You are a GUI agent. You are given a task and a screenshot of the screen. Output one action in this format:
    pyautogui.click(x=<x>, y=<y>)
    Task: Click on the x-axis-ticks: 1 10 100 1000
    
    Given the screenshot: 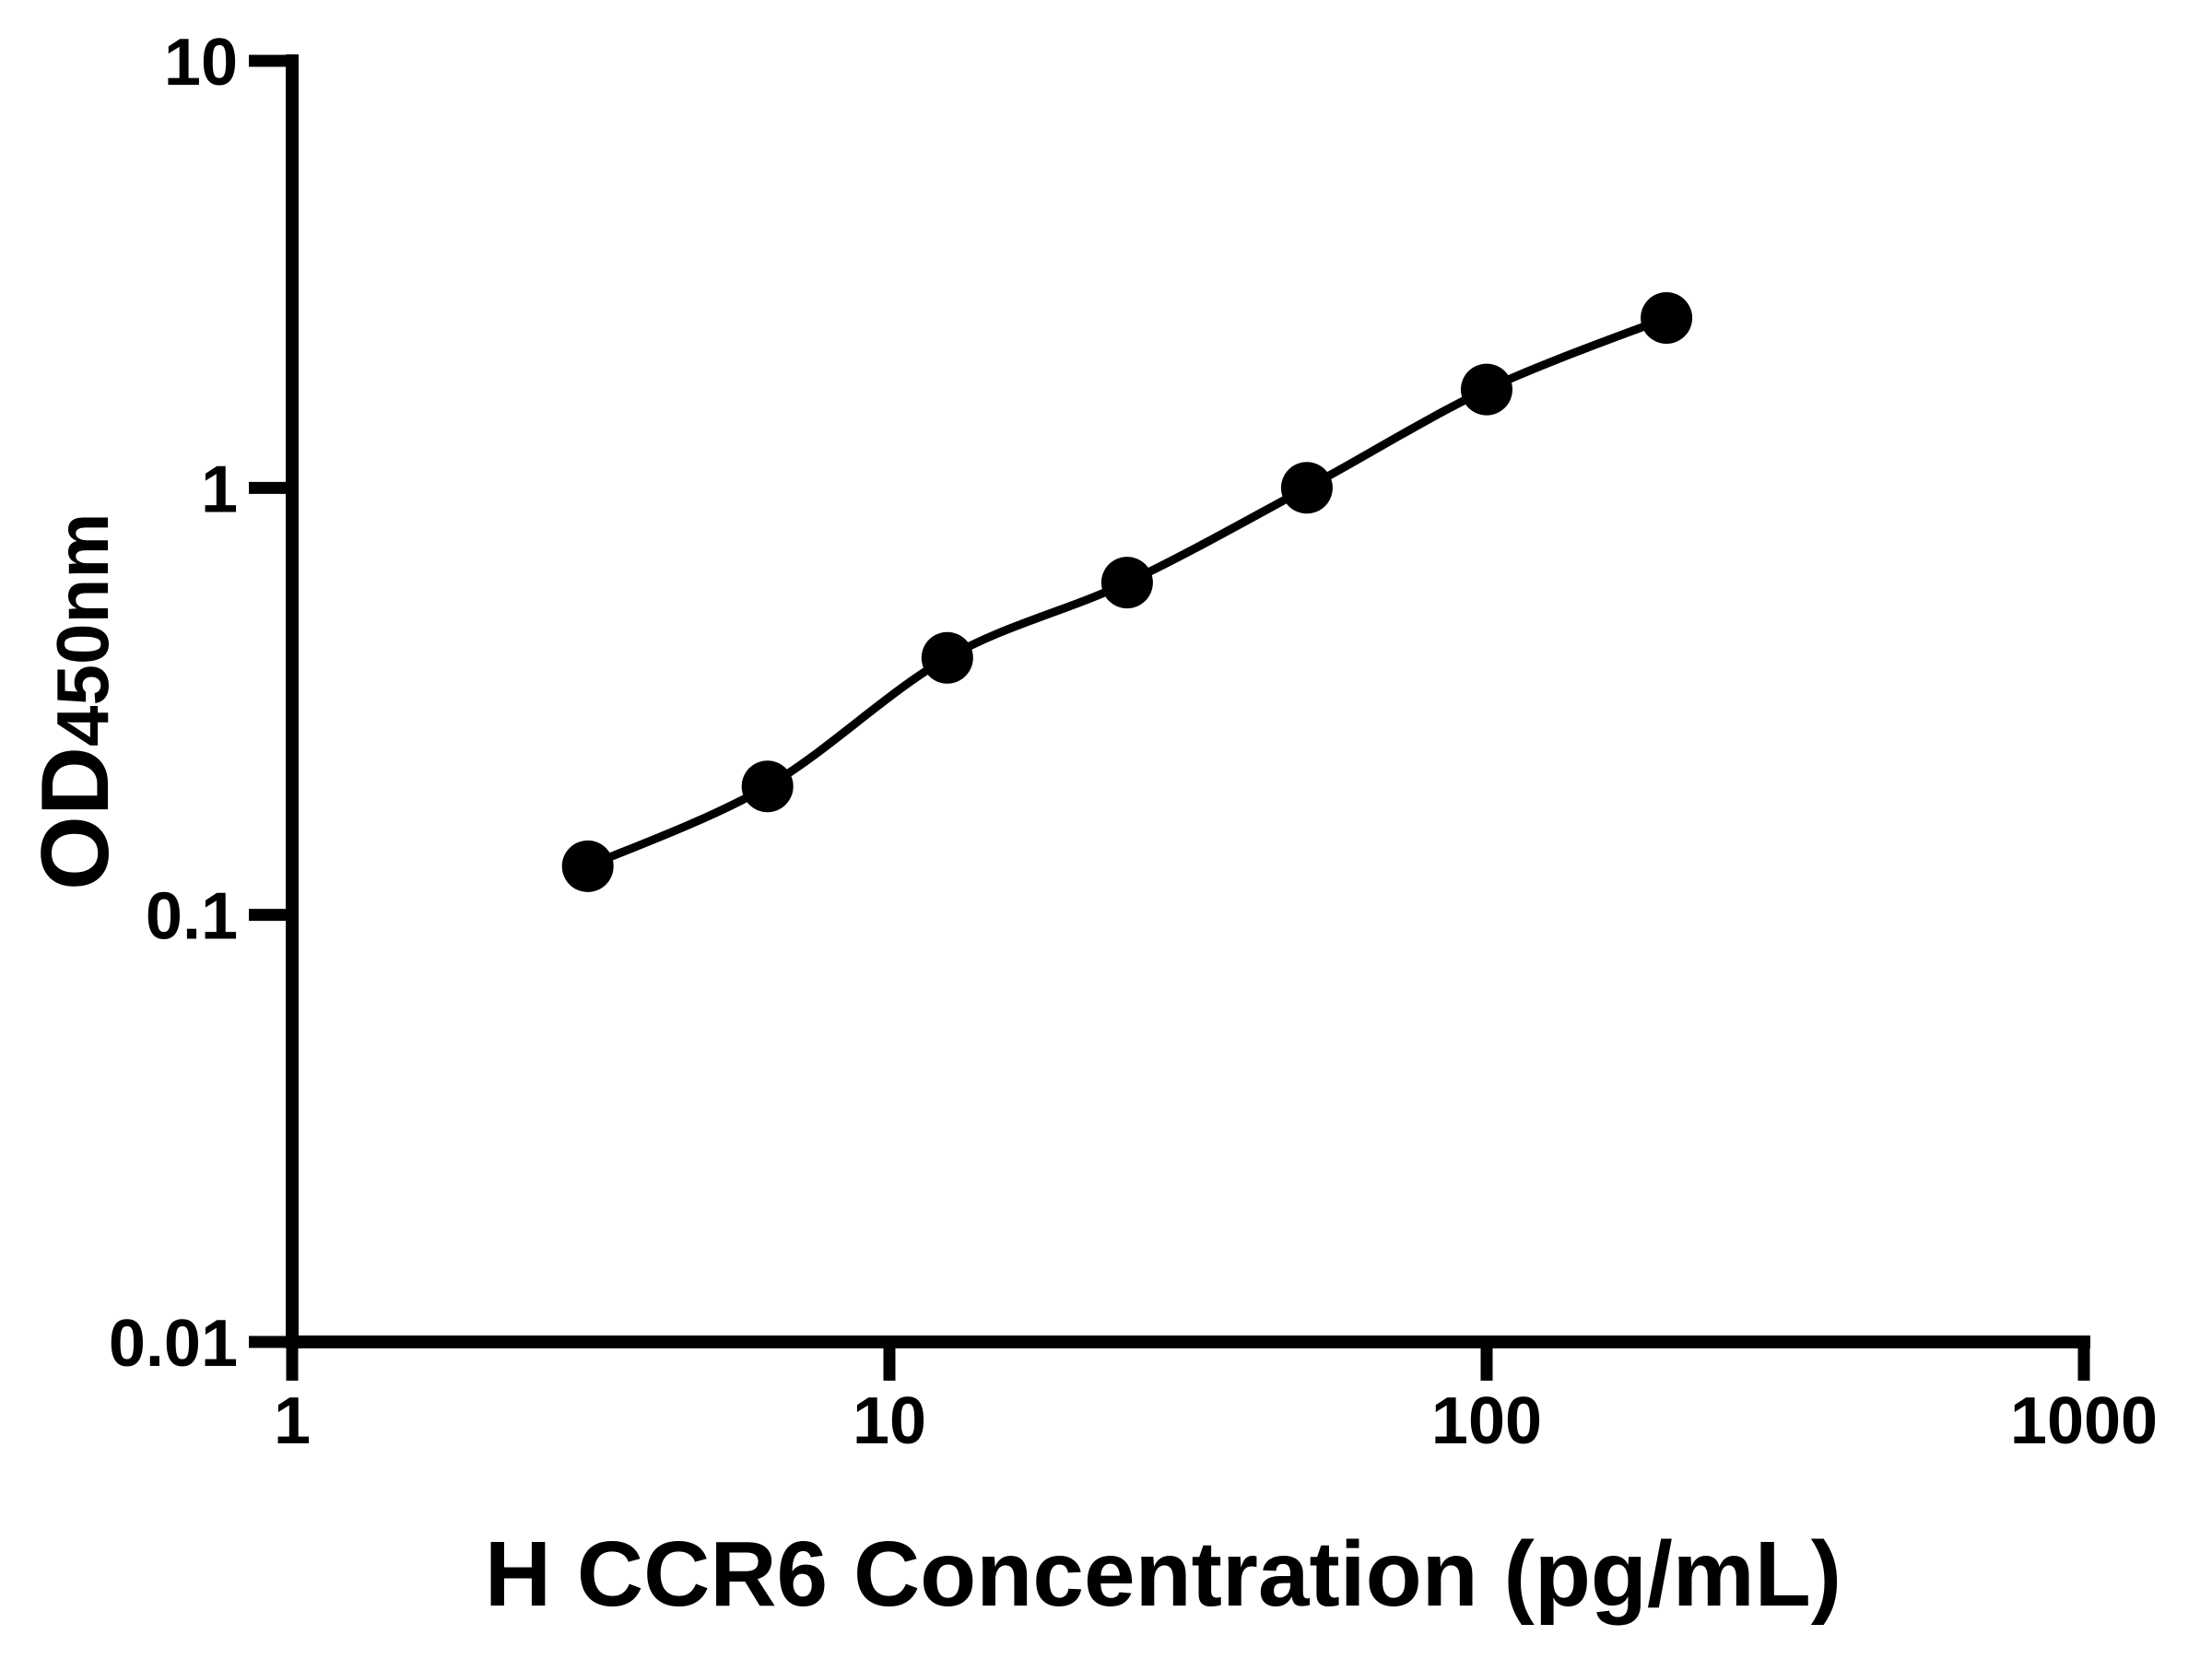 What is the action you would take?
    pyautogui.click(x=1216, y=1400)
    